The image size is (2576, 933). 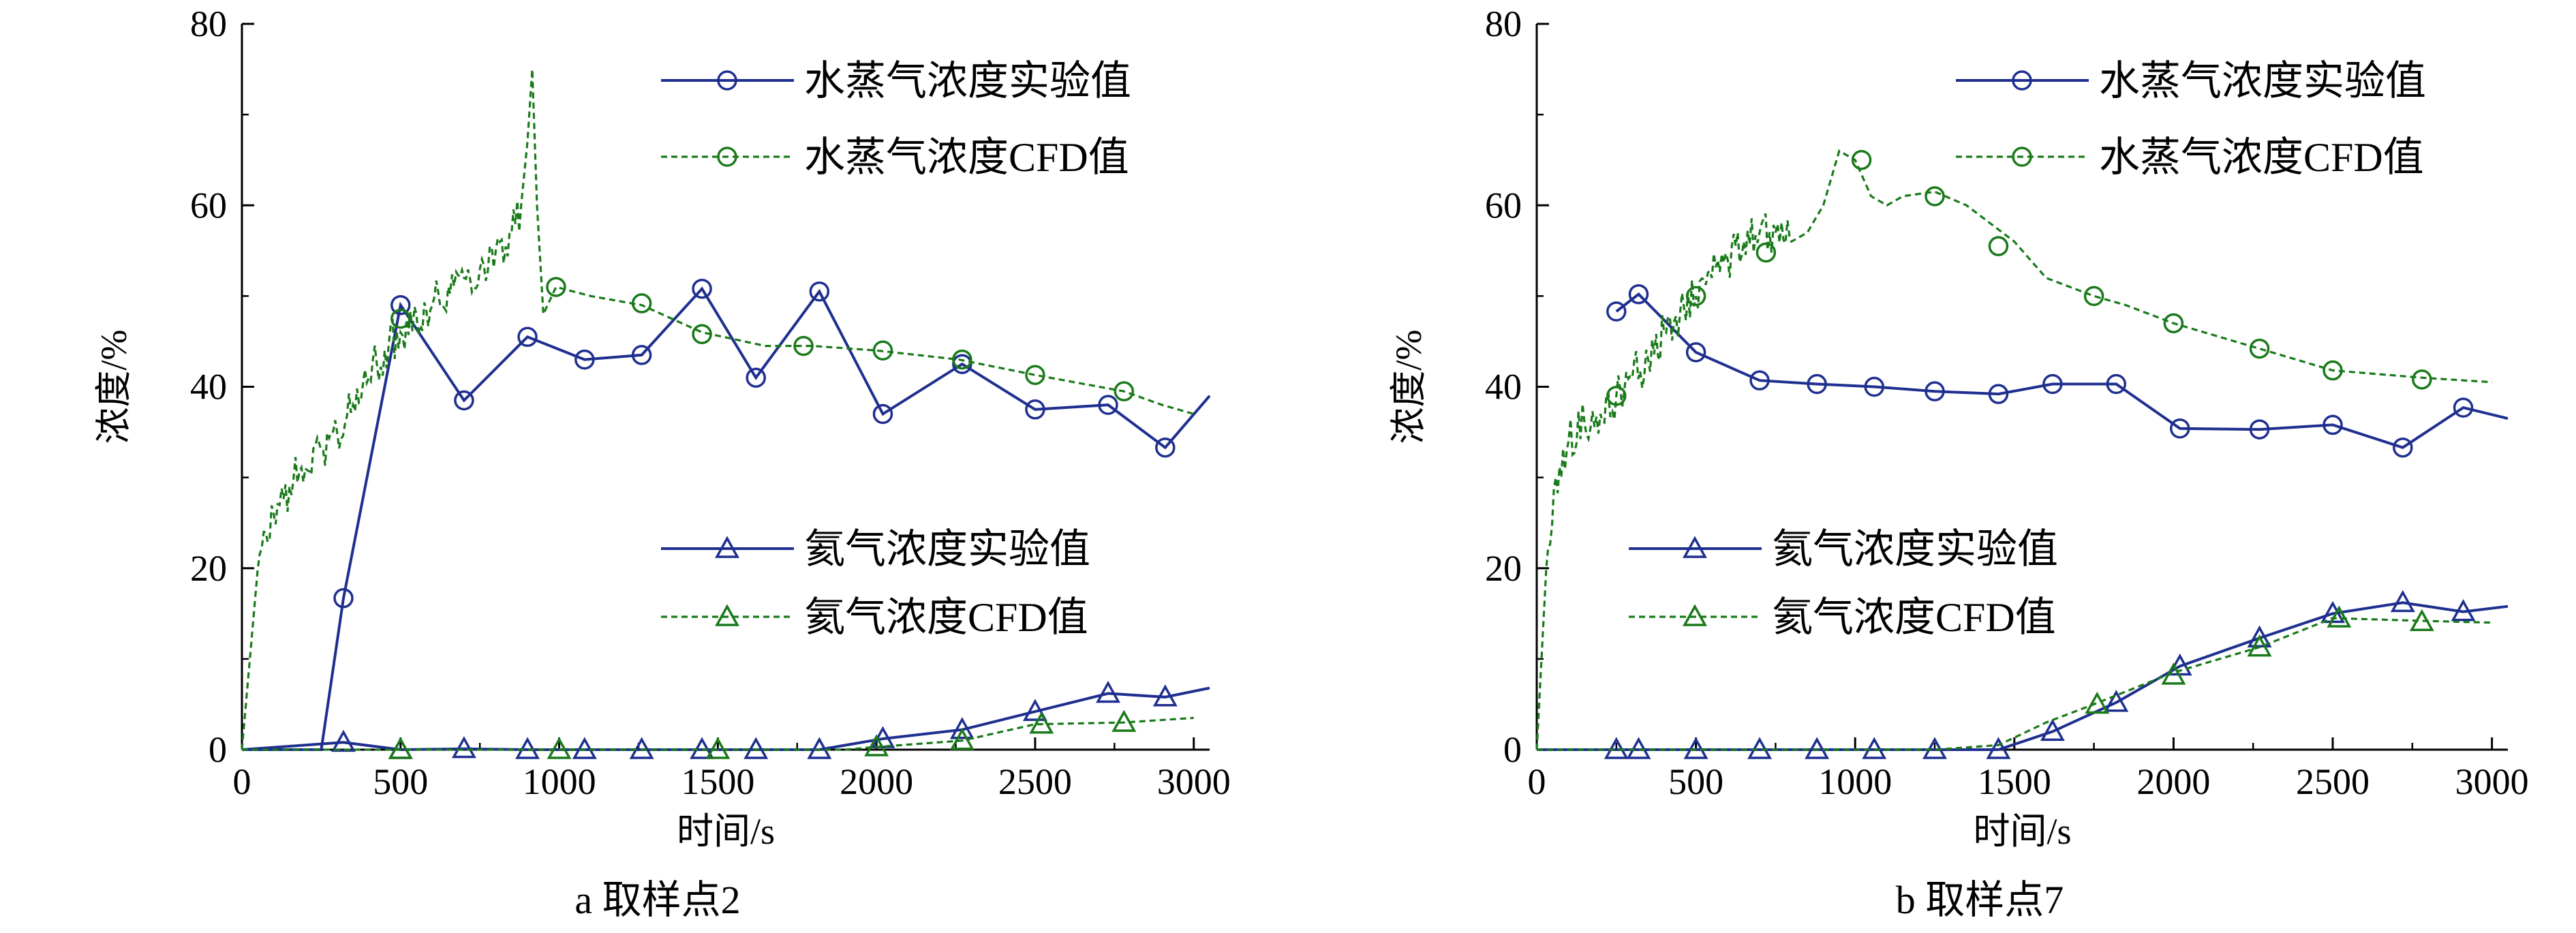 What do you see at coordinates (2015, 781) in the screenshot?
I see `x-tick-label: 1500` at bounding box center [2015, 781].